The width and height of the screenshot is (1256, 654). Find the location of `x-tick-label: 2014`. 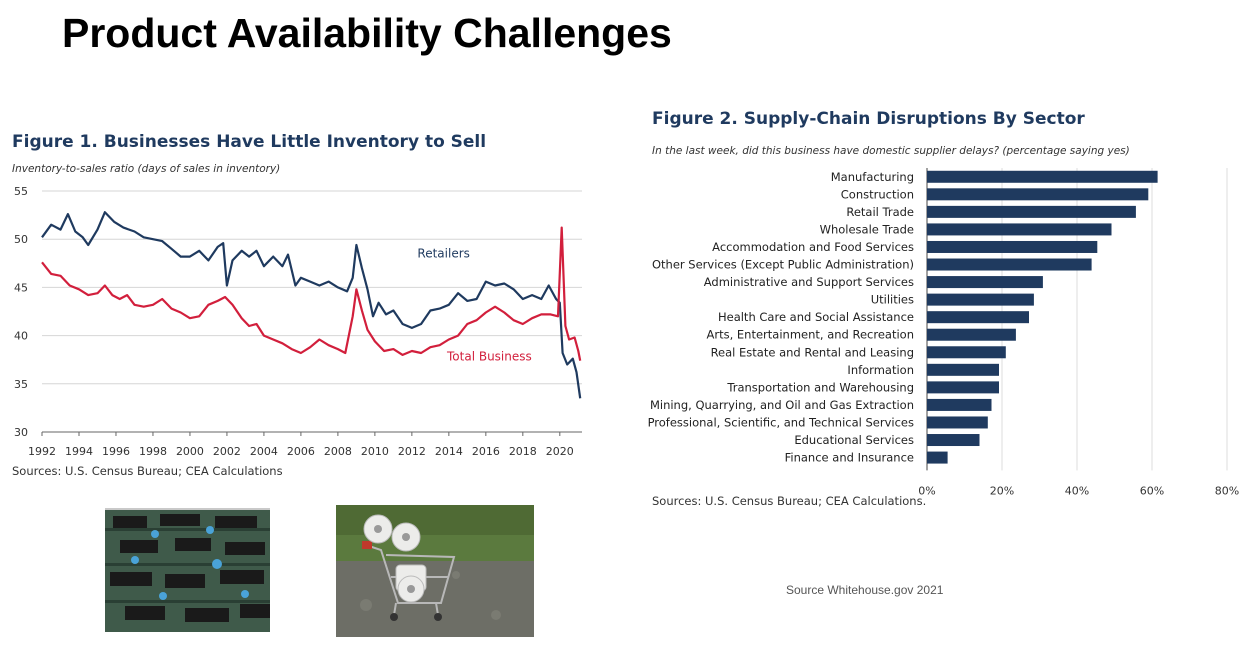

x-tick-label: 2014 is located at coordinates (449, 451).